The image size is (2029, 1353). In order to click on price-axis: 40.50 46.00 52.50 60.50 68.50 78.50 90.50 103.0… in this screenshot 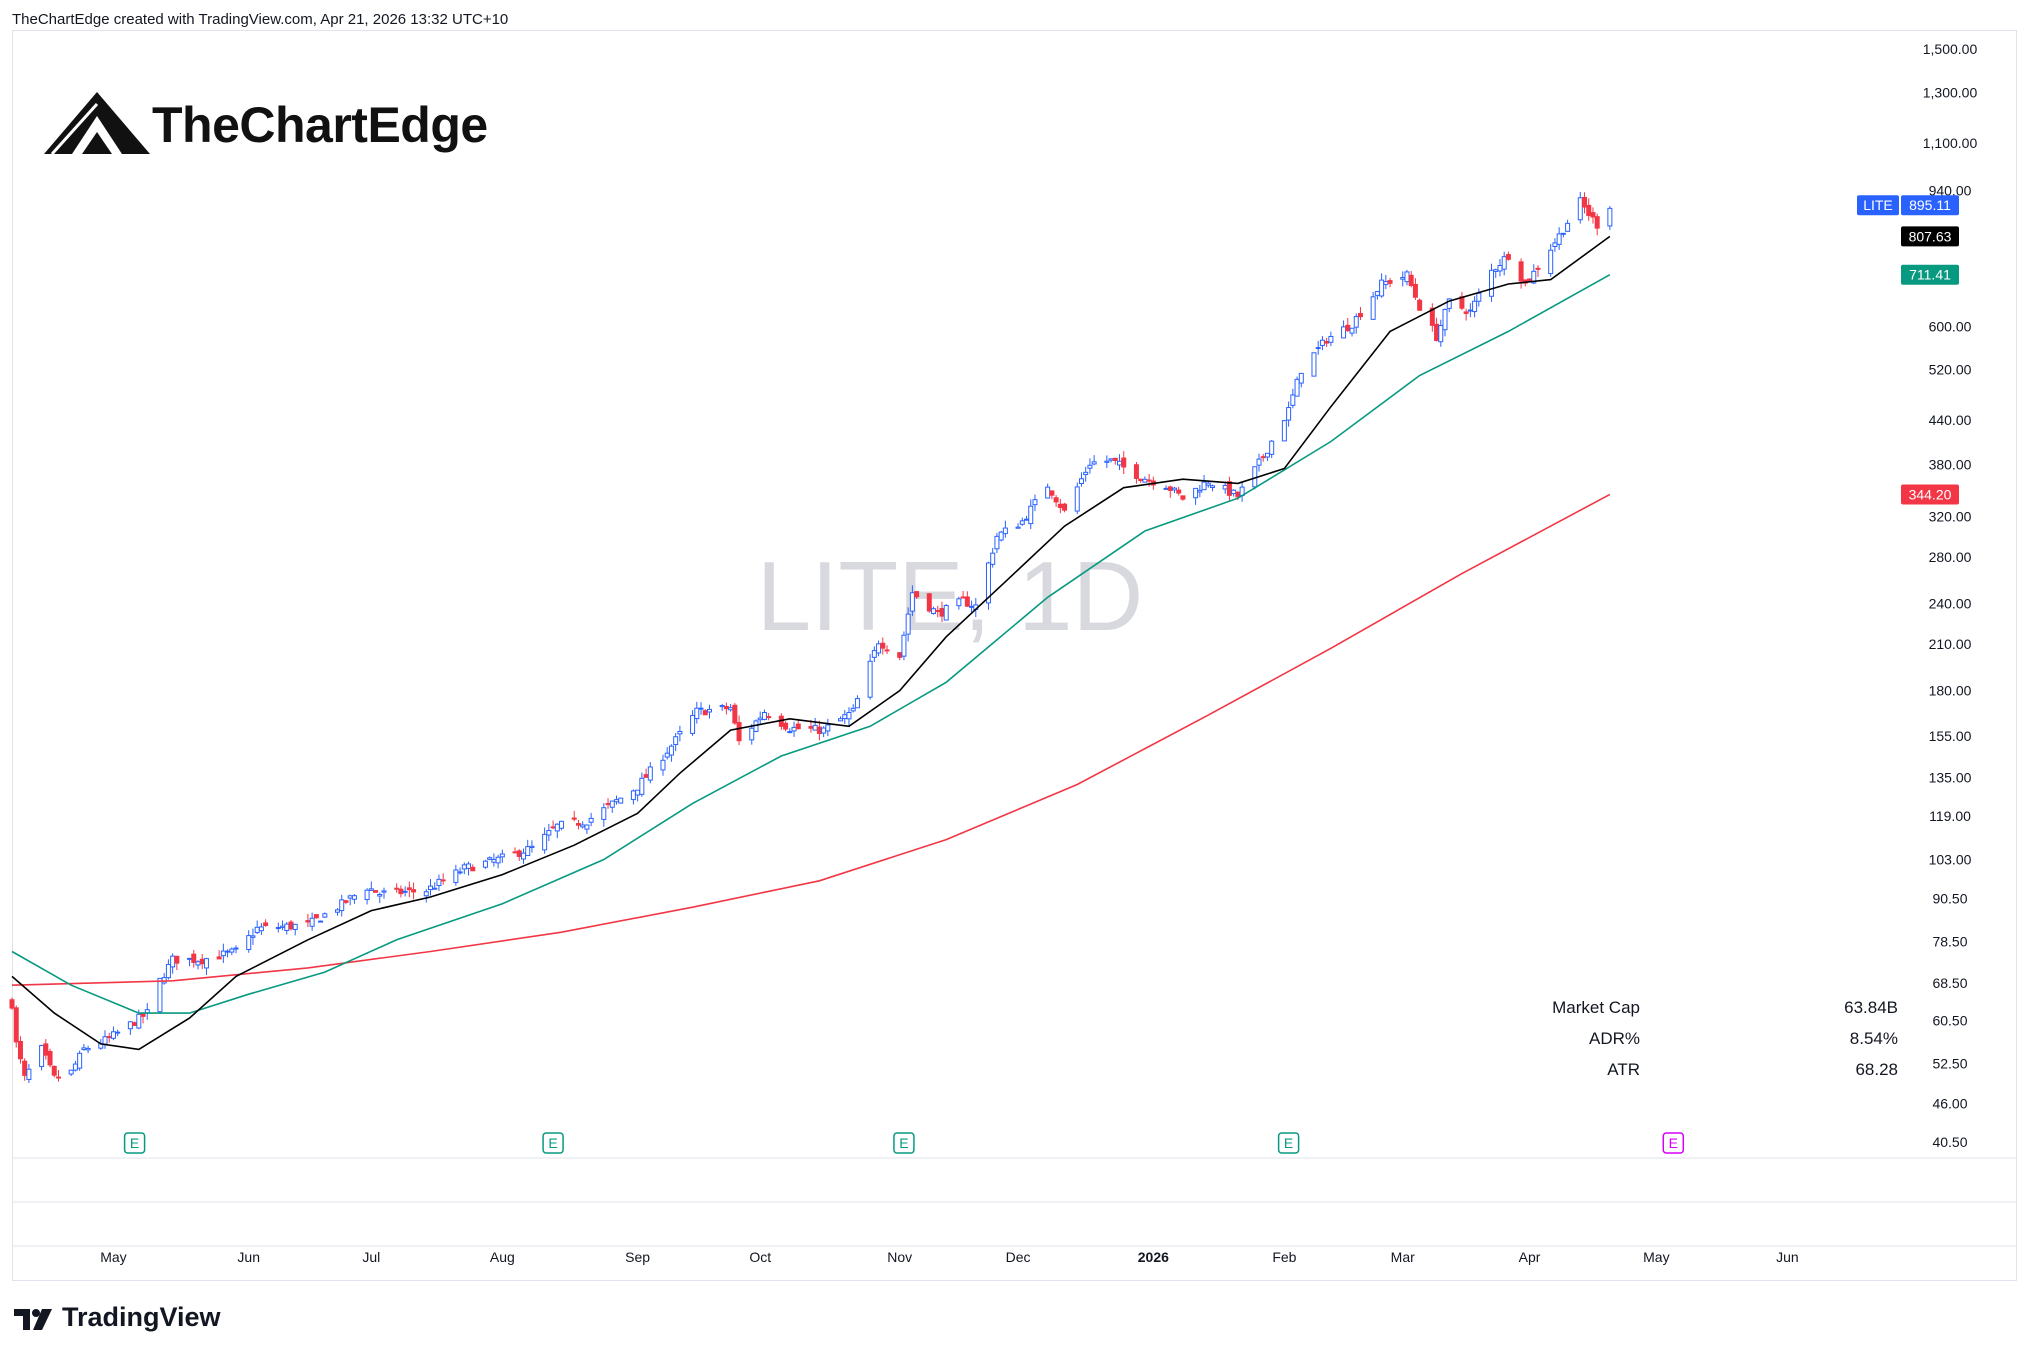, I will do `click(1950, 595)`.